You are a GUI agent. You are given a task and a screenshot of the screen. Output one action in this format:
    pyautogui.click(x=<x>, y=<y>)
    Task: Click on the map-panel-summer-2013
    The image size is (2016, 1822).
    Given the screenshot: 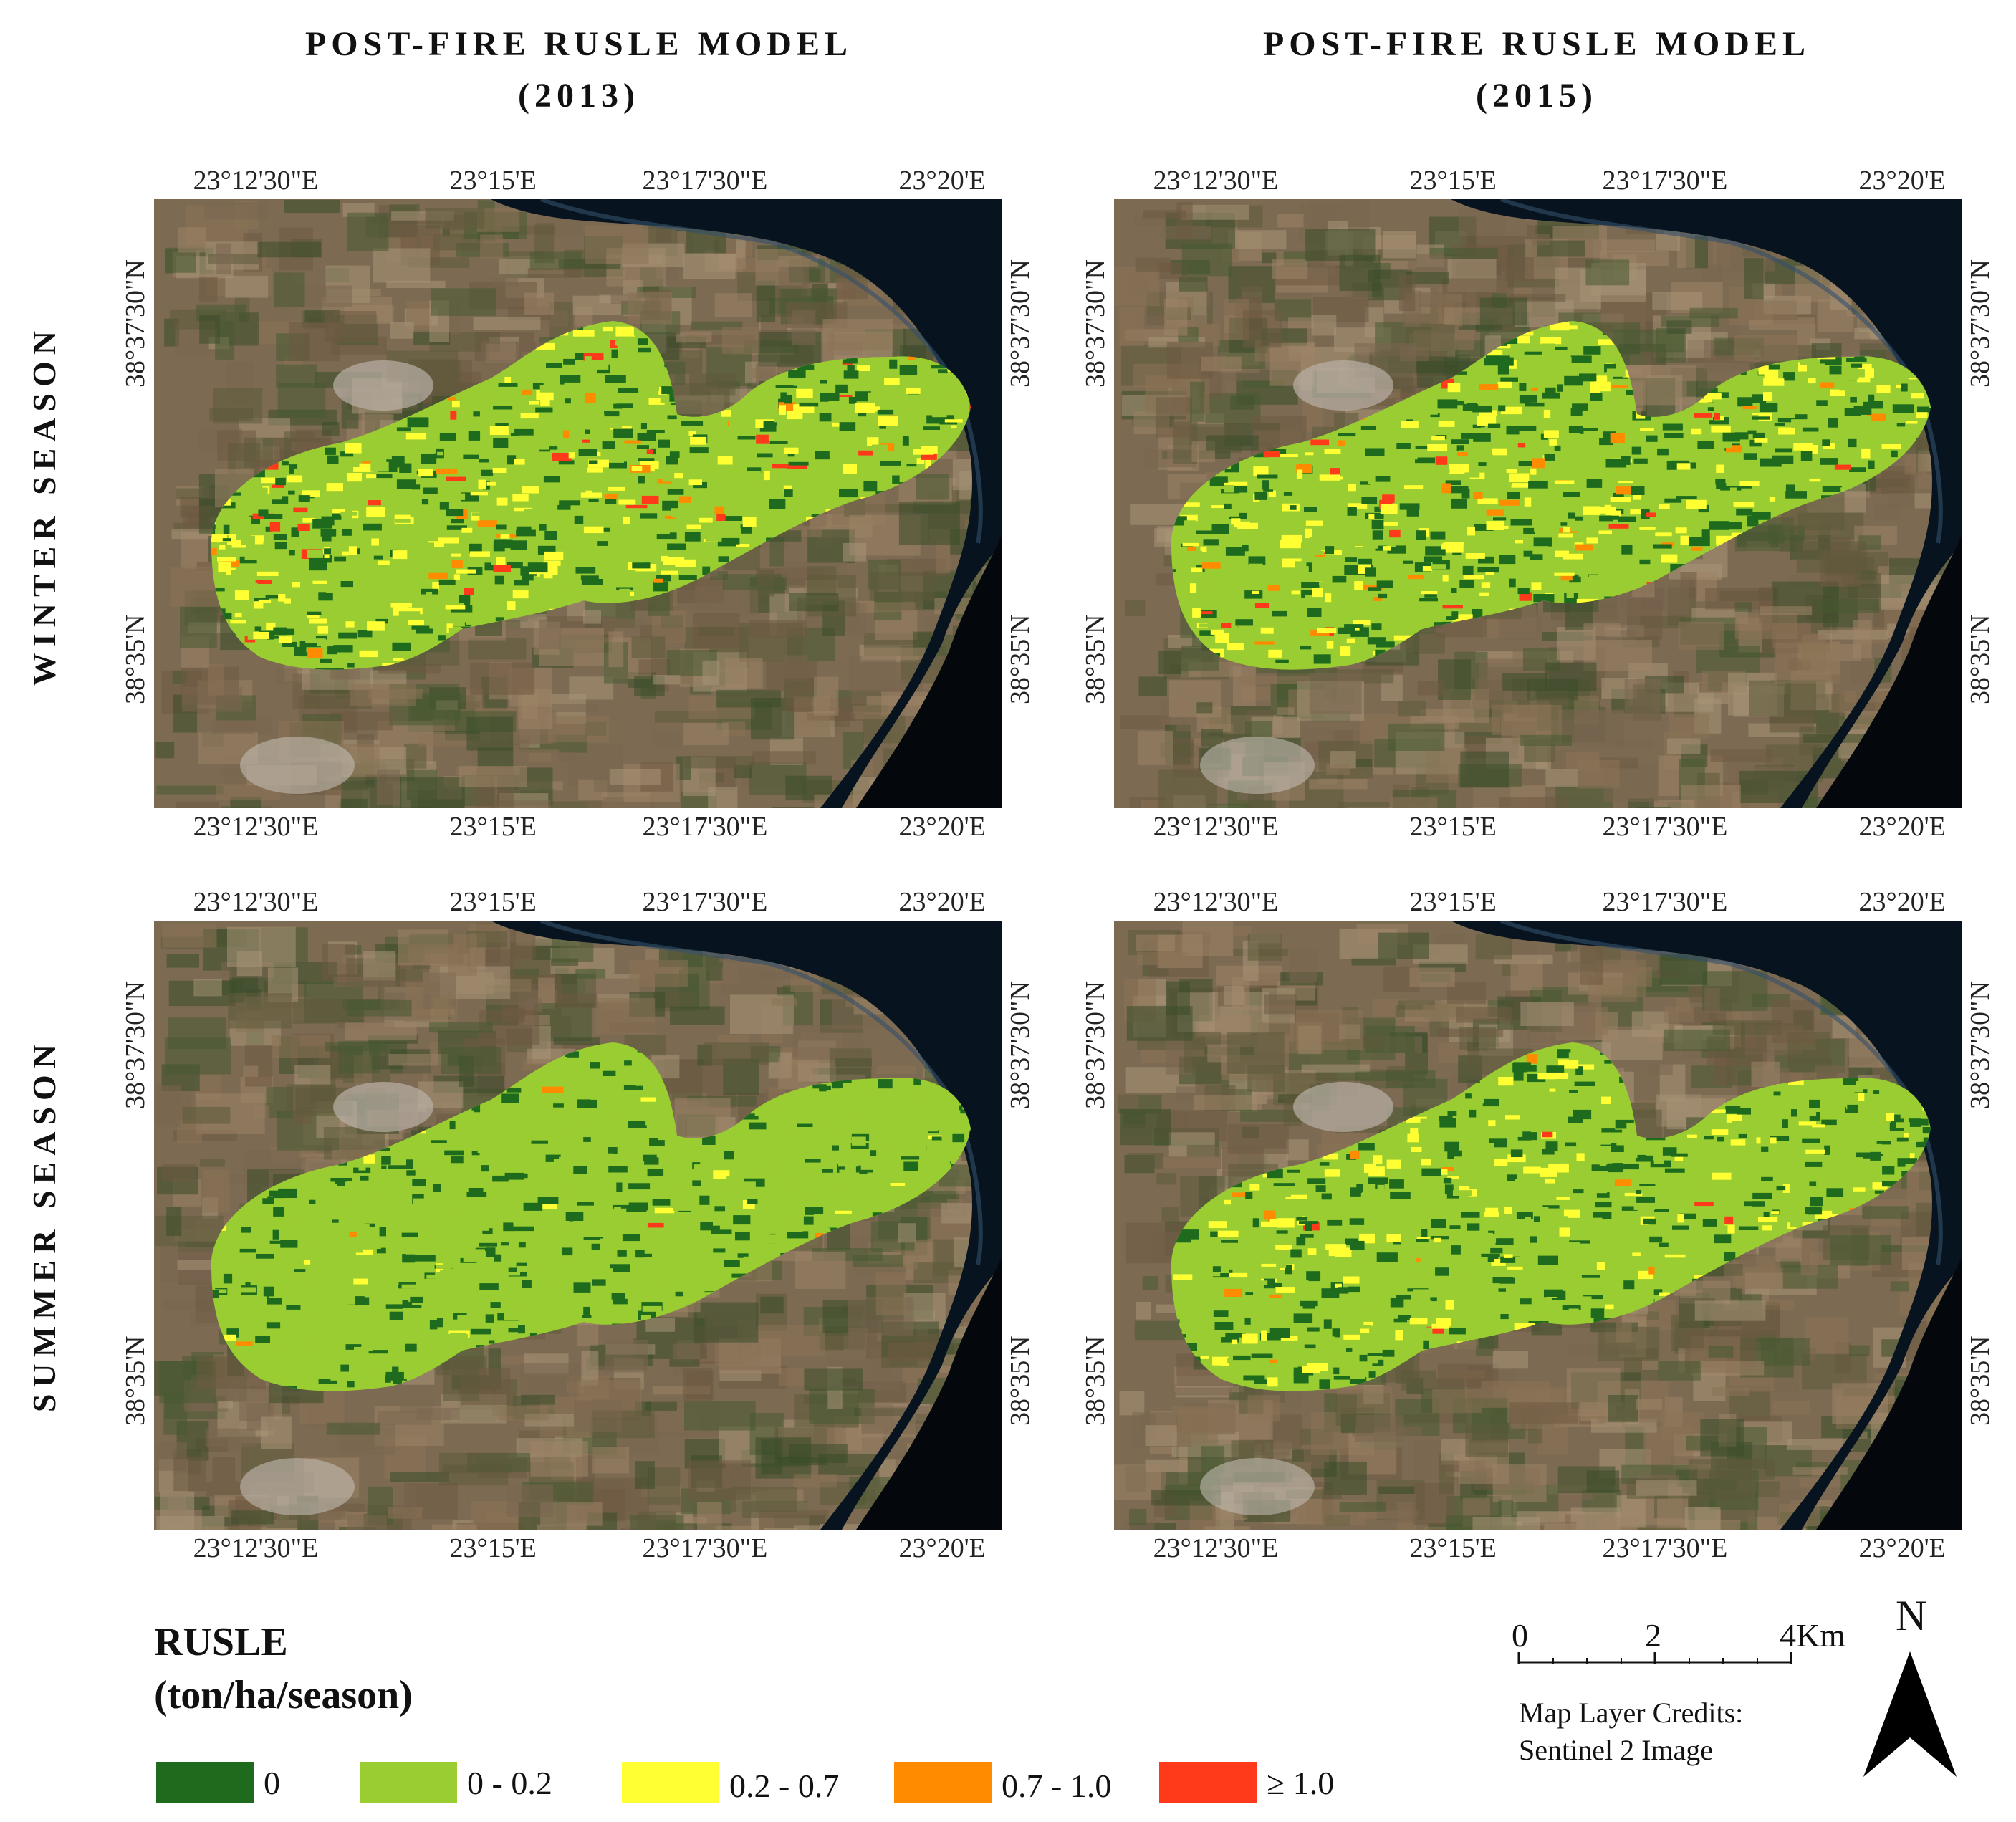 What is the action you would take?
    pyautogui.click(x=578, y=1226)
    